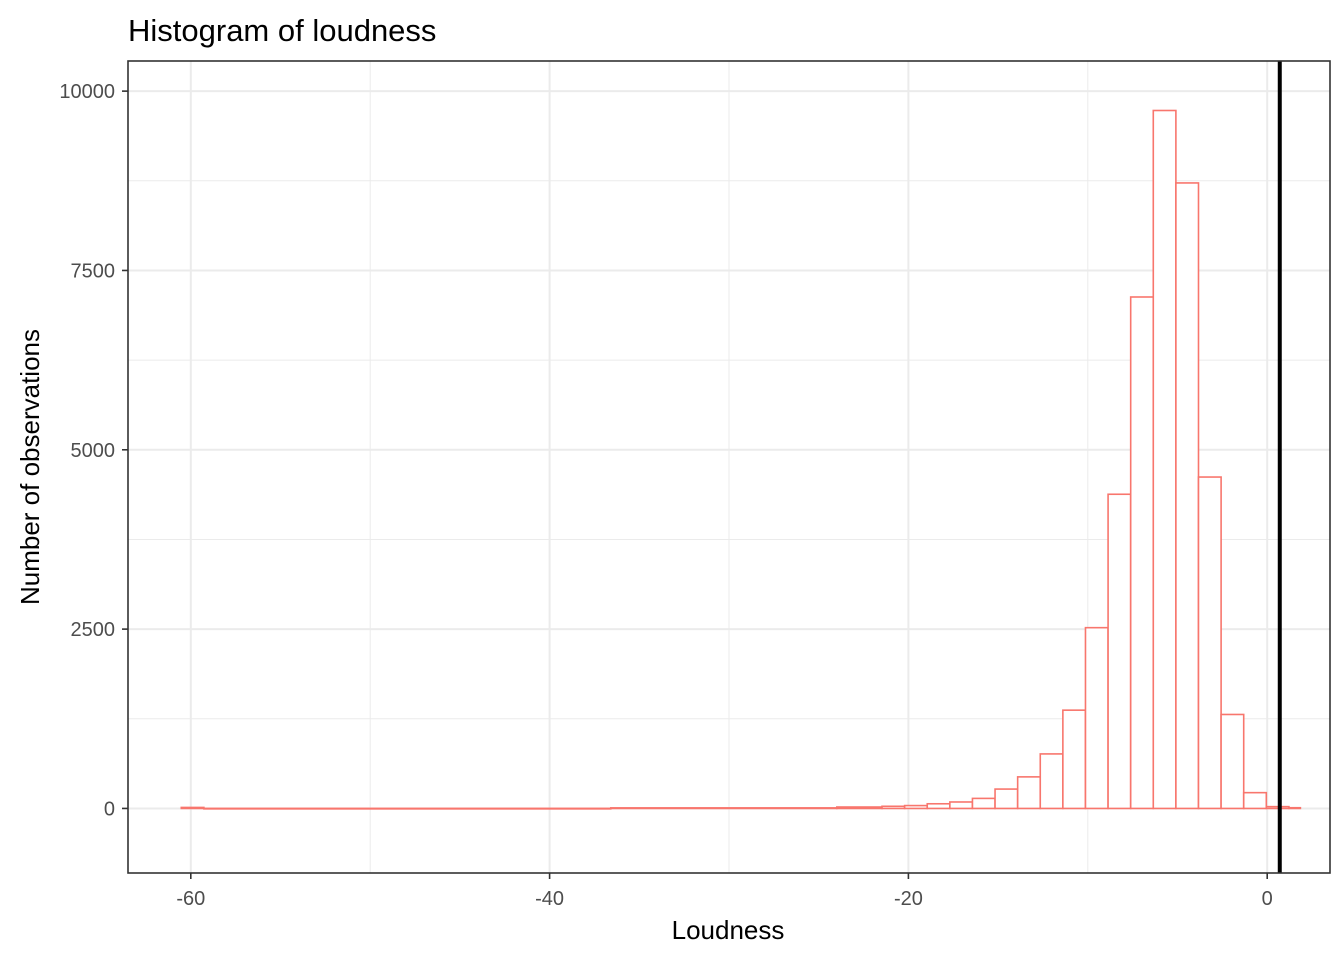 The height and width of the screenshot is (960, 1344). I want to click on y-tick-label: 0, so click(109, 809).